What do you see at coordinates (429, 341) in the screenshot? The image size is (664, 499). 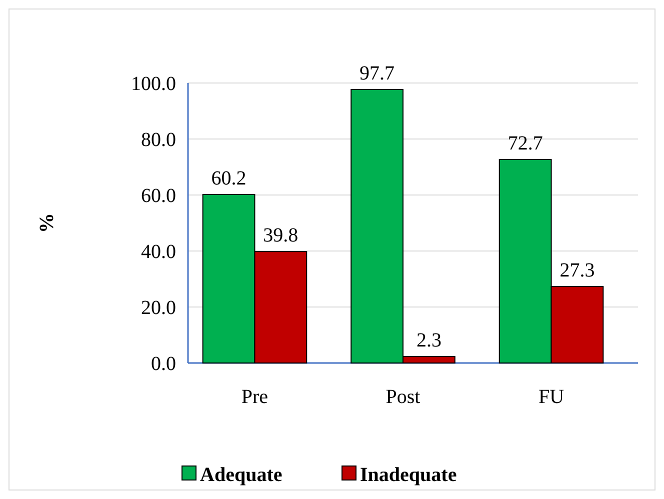 I see `data-label: 2.3` at bounding box center [429, 341].